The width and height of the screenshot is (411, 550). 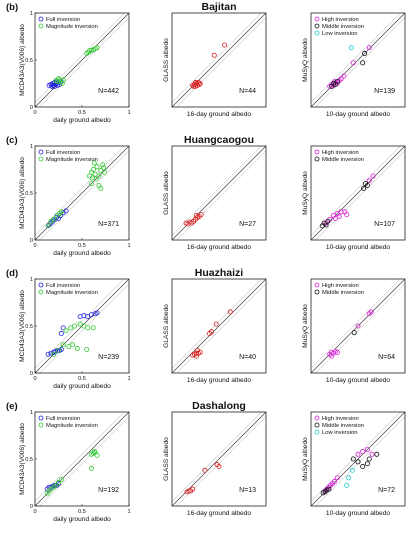 I want to click on legend-entry: Low inversion, so click(x=339, y=433).